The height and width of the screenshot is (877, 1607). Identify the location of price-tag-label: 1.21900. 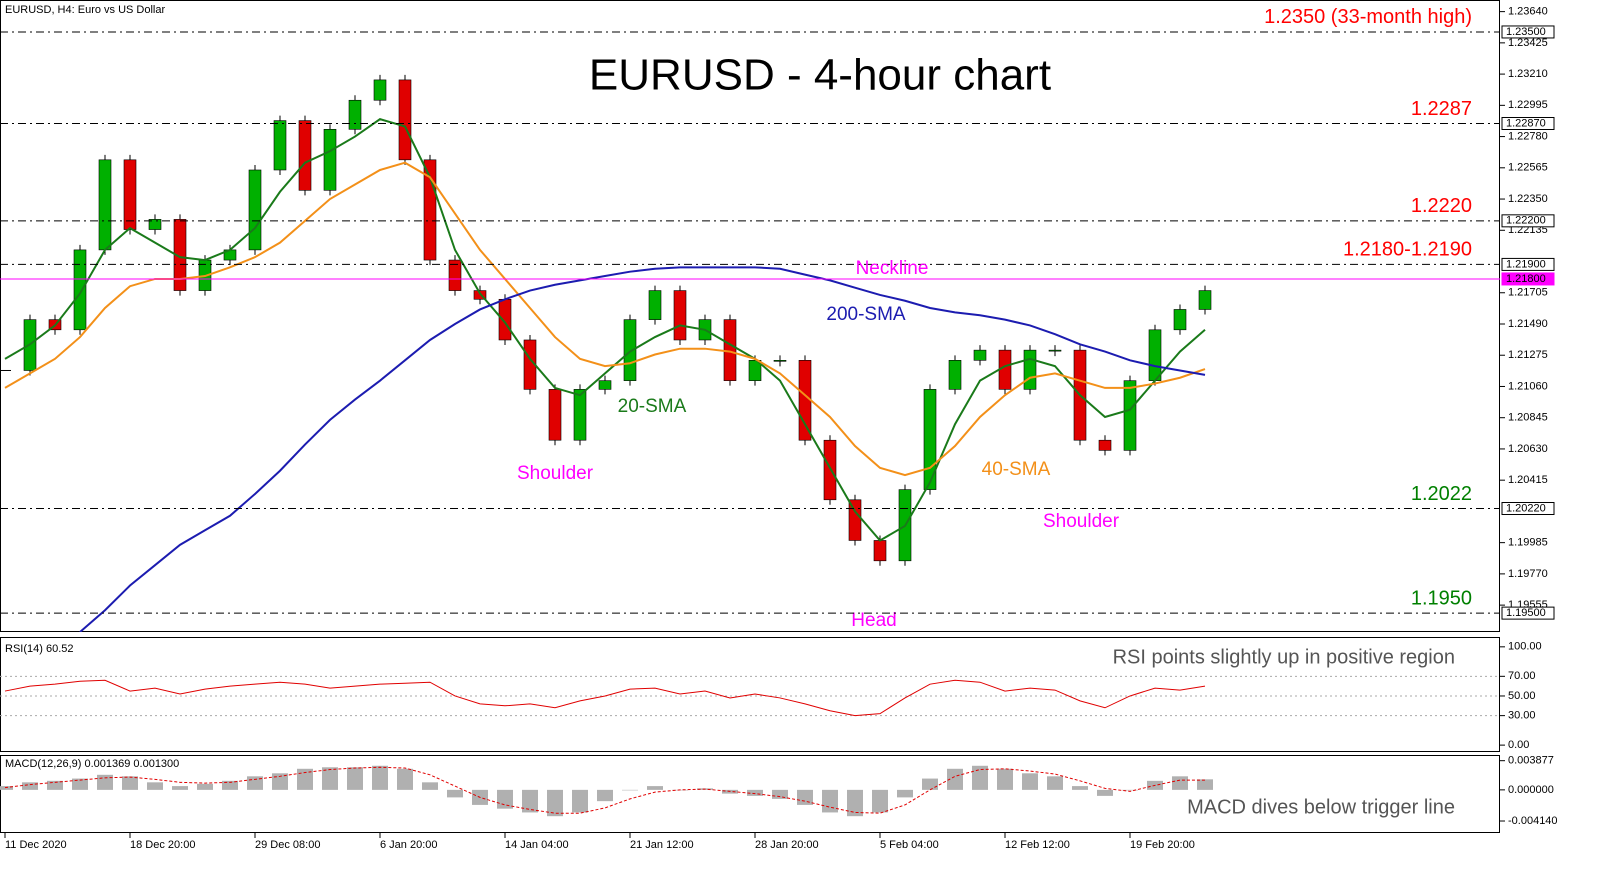
(1526, 264).